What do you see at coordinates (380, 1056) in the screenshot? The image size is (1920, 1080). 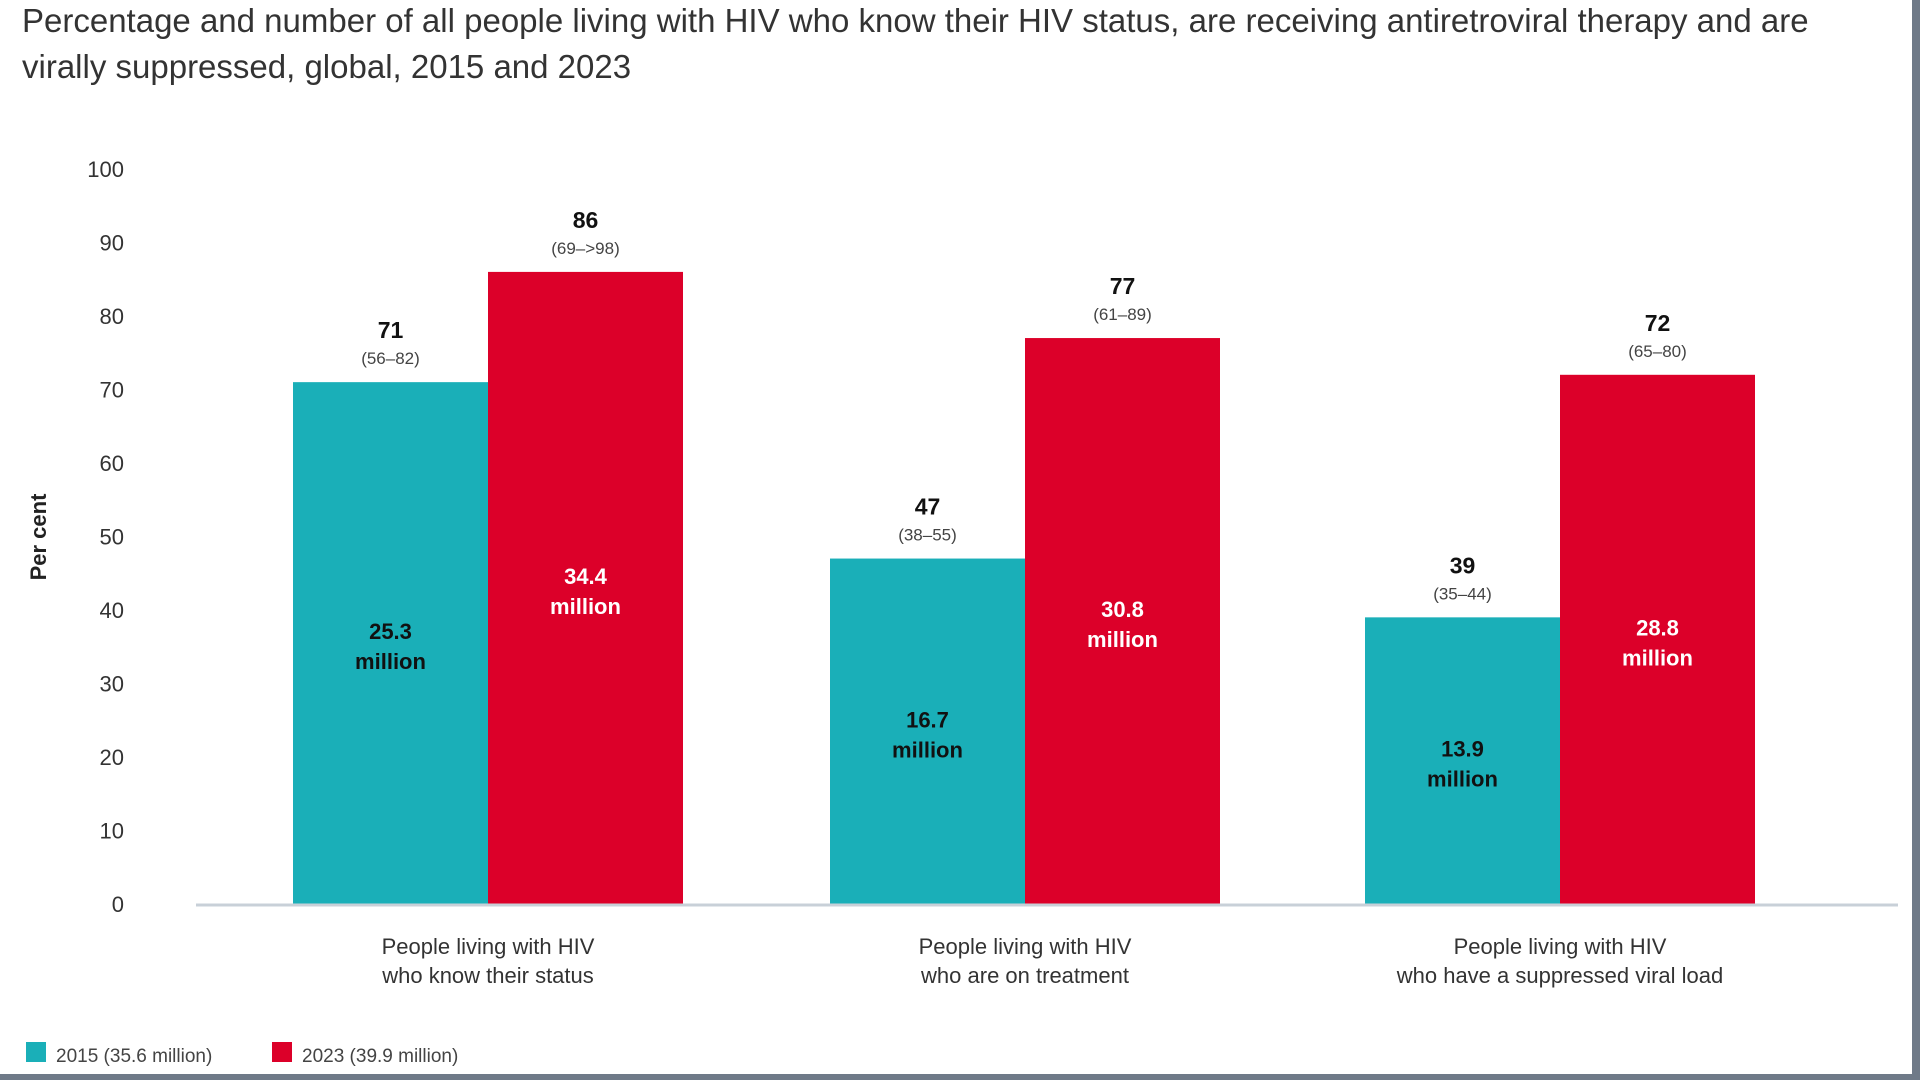 I see `legend-label: 2023 (39.9 million)` at bounding box center [380, 1056].